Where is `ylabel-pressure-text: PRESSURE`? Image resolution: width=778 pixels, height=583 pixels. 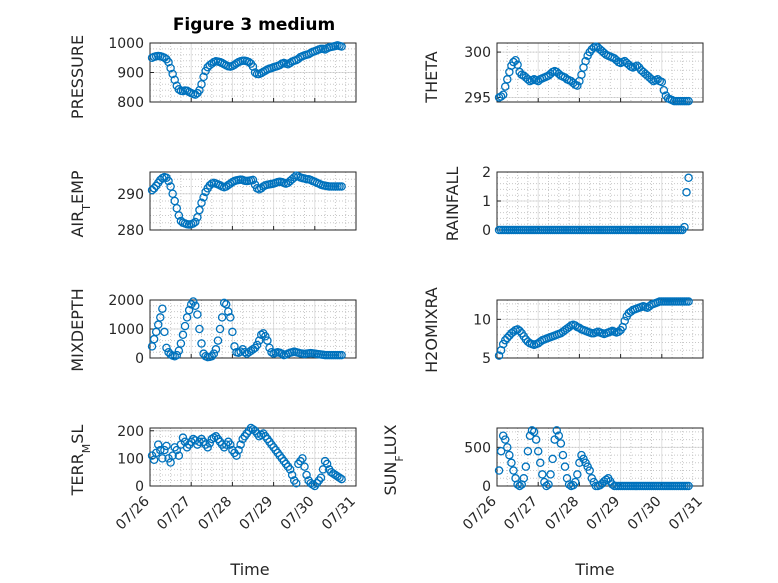 ylabel-pressure-text: PRESSURE is located at coordinates (77, 77).